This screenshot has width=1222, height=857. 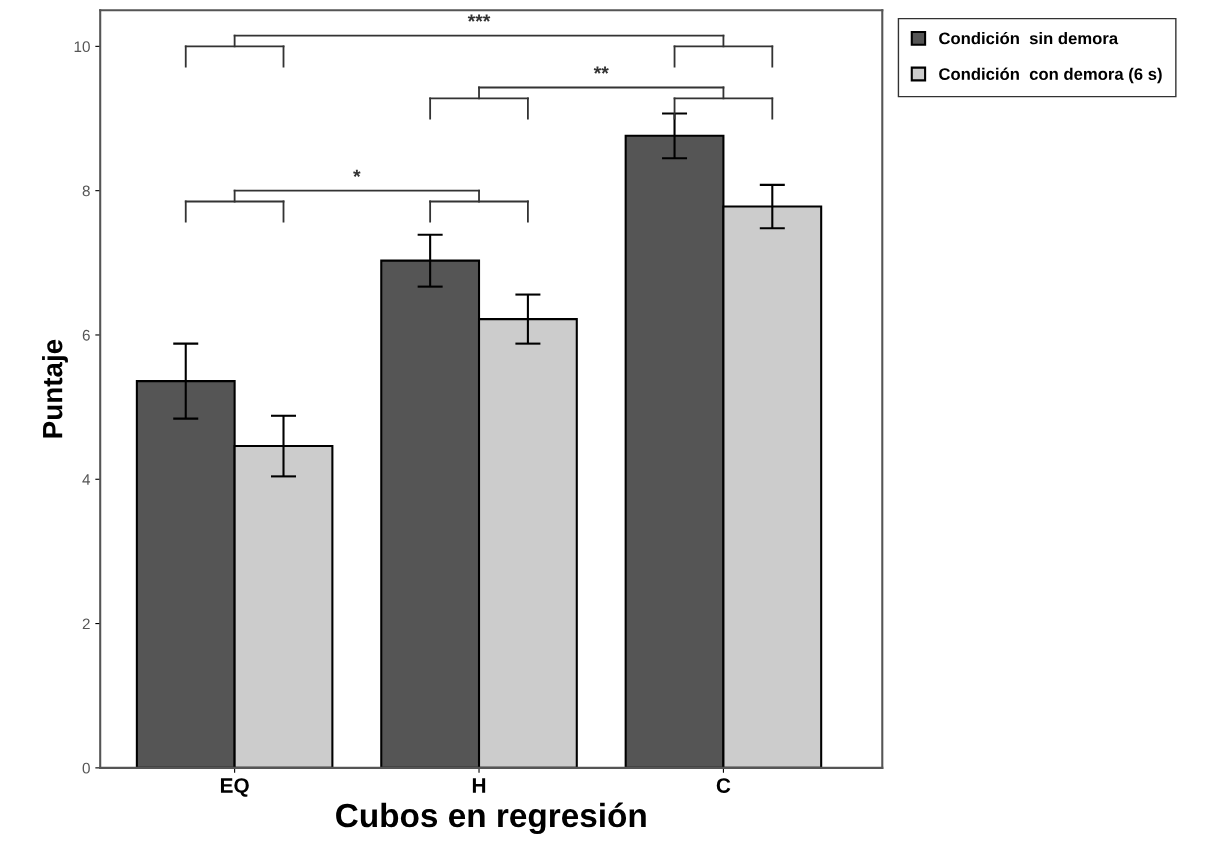 I want to click on y-tick-label: 8, so click(x=86, y=191).